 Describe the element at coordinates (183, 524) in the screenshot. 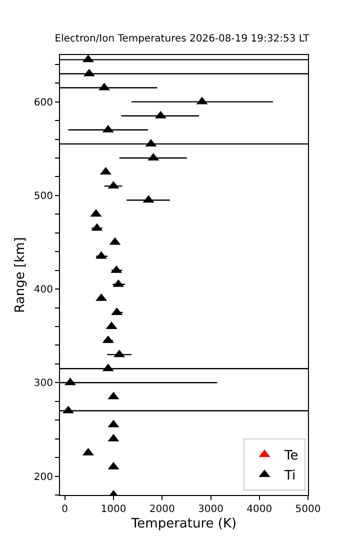

I see `x-axis-title: Temperature (K)` at that location.